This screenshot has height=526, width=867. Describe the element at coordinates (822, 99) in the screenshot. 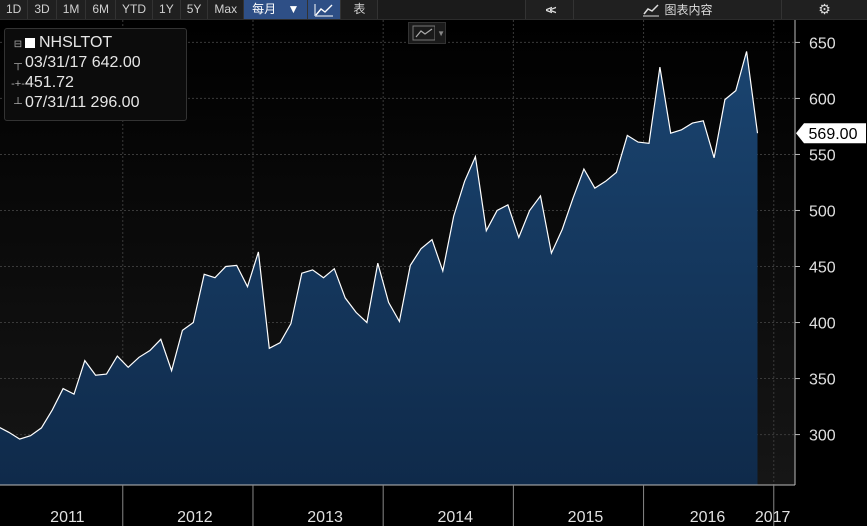

I see `y-tick-label: 600` at that location.